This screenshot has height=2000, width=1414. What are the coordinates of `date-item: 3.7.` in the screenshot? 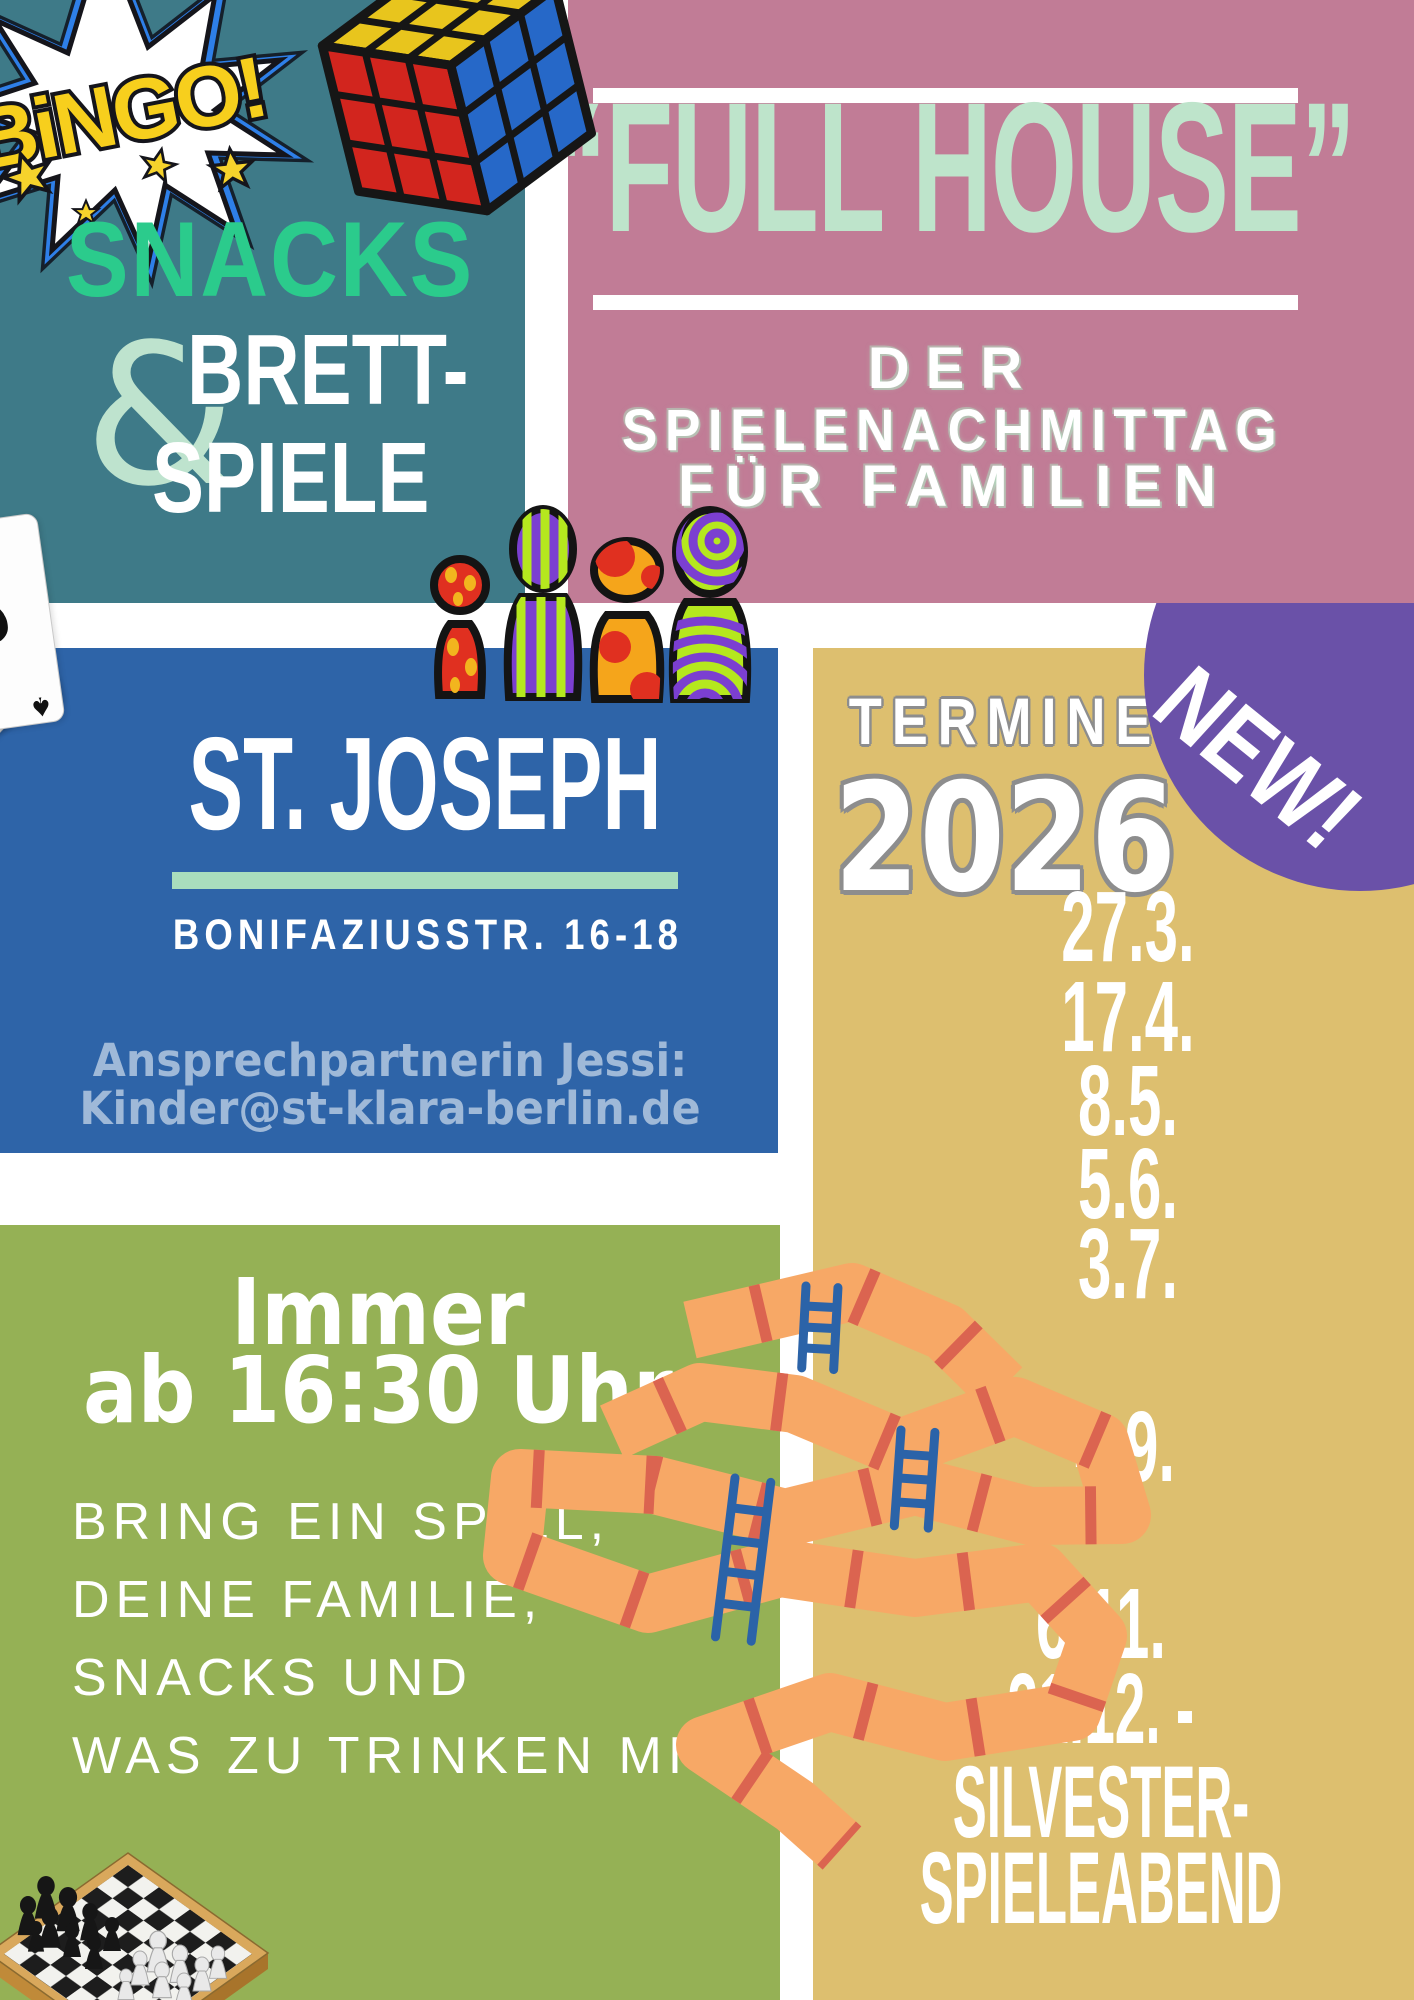 It's located at (1128, 1264).